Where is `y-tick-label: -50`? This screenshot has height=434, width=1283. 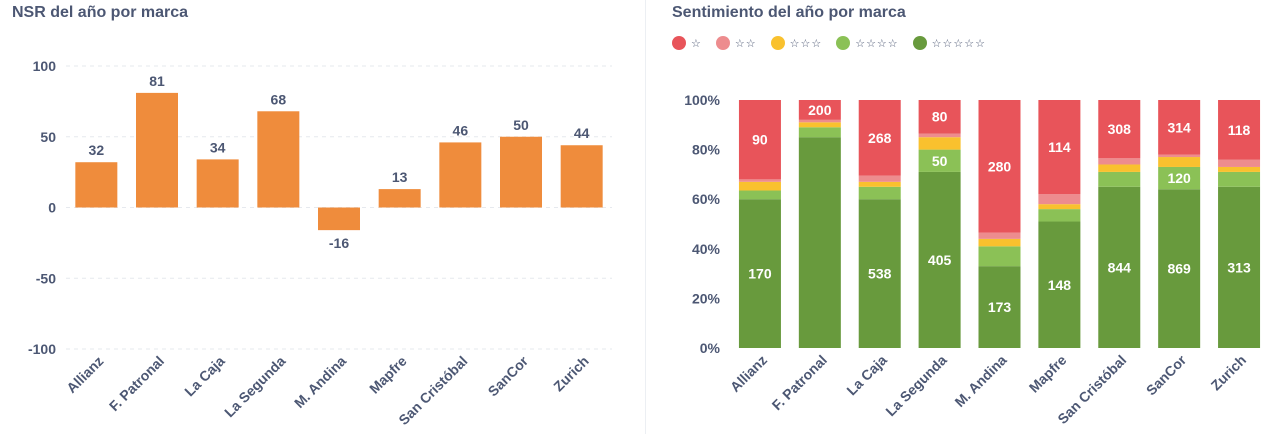 y-tick-label: -50 is located at coordinates (46, 278).